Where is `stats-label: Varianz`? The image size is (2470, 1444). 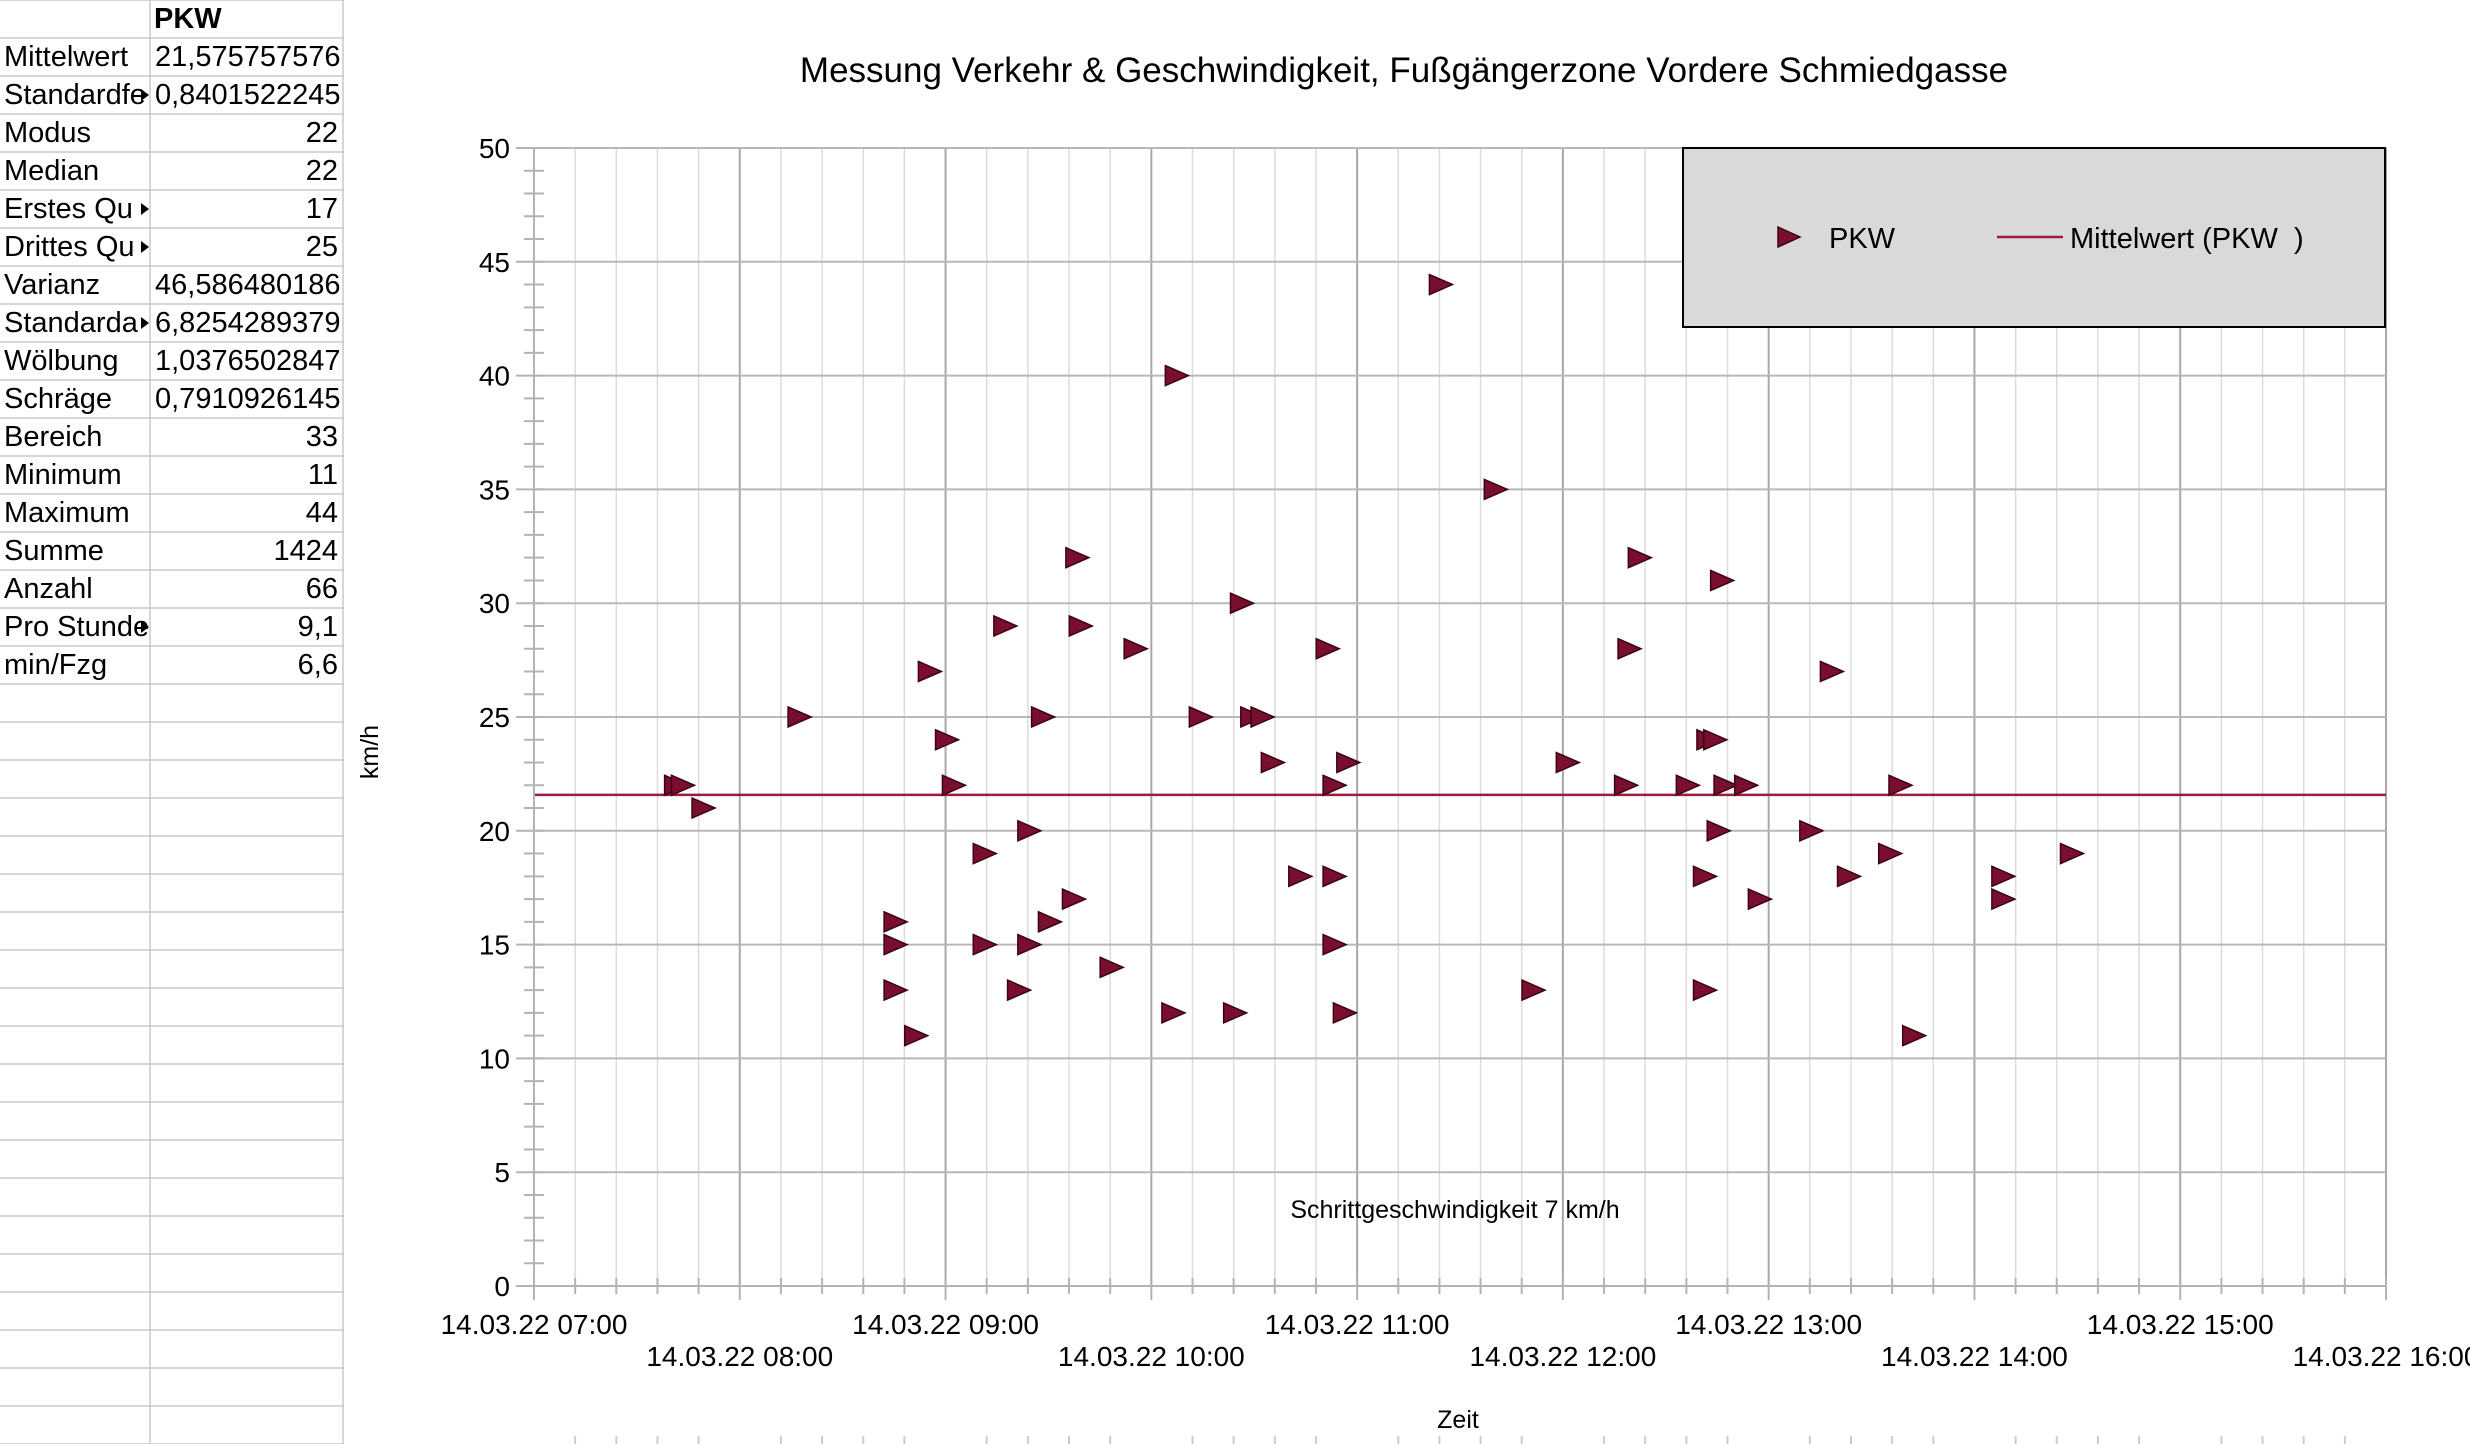 stats-label: Varianz is located at coordinates (52, 285).